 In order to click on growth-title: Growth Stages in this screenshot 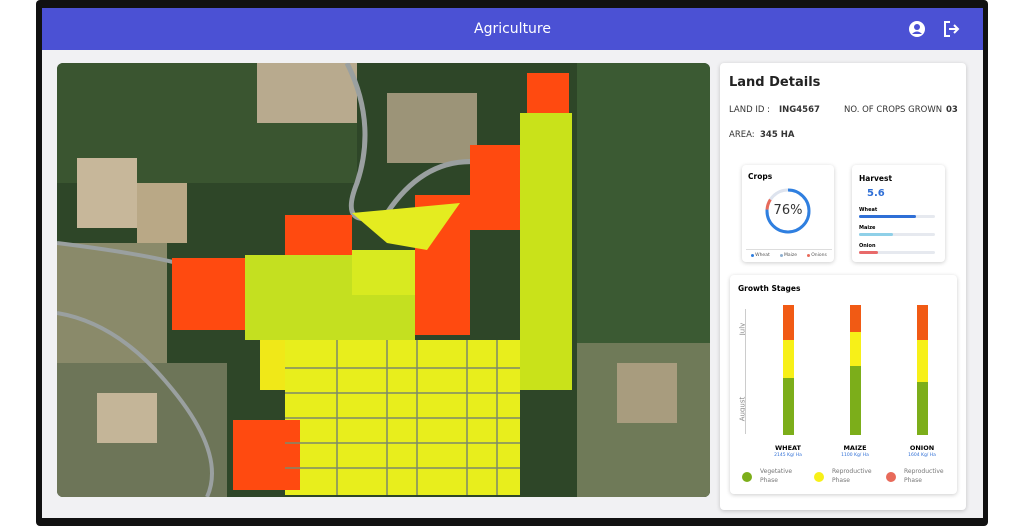, I will do `click(769, 288)`.